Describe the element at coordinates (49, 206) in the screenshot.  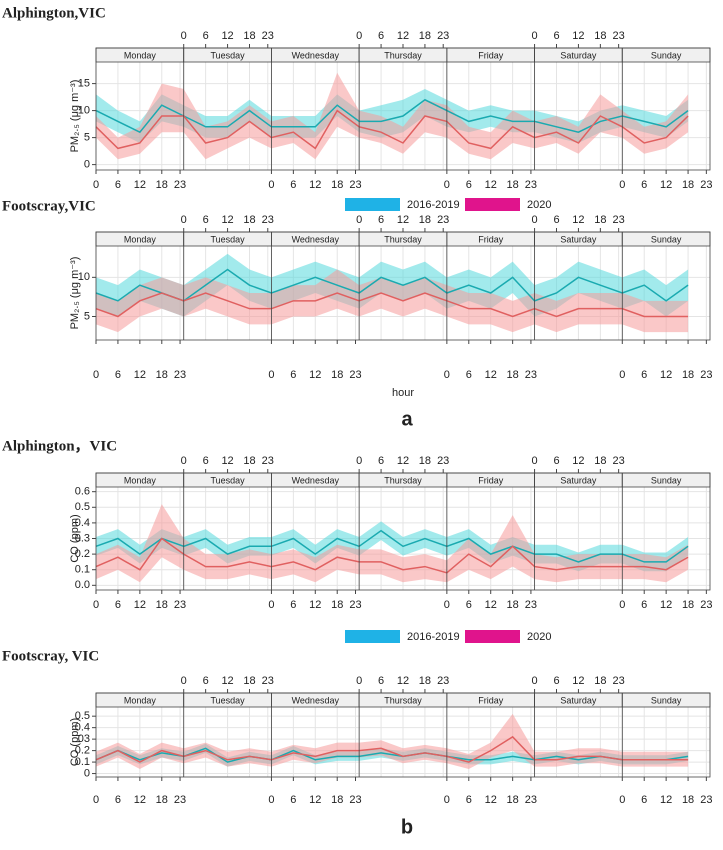
I see `chart-title: Footscray,VIC` at that location.